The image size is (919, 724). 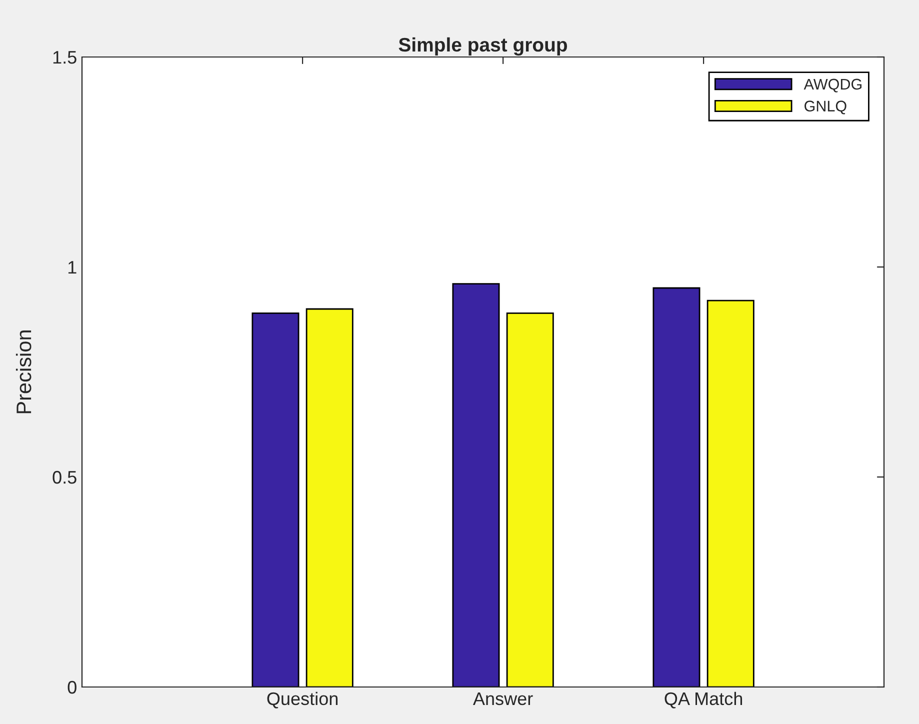 I want to click on x-tick-label: Answer, so click(x=502, y=699).